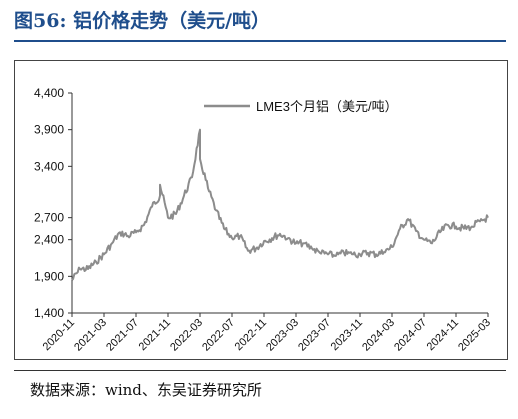  What do you see at coordinates (49, 313) in the screenshot?
I see `y-tick-label: 1,400` at bounding box center [49, 313].